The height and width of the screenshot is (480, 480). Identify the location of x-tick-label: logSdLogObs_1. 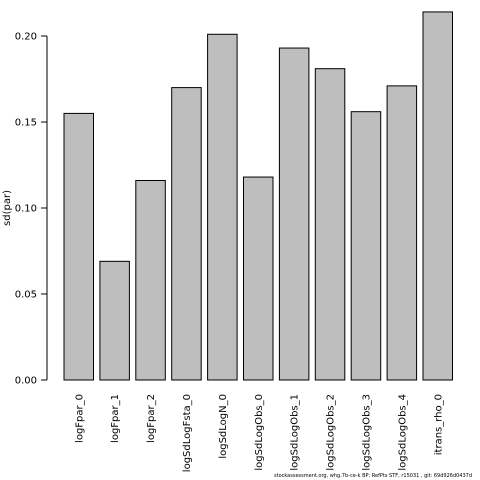
(295, 432).